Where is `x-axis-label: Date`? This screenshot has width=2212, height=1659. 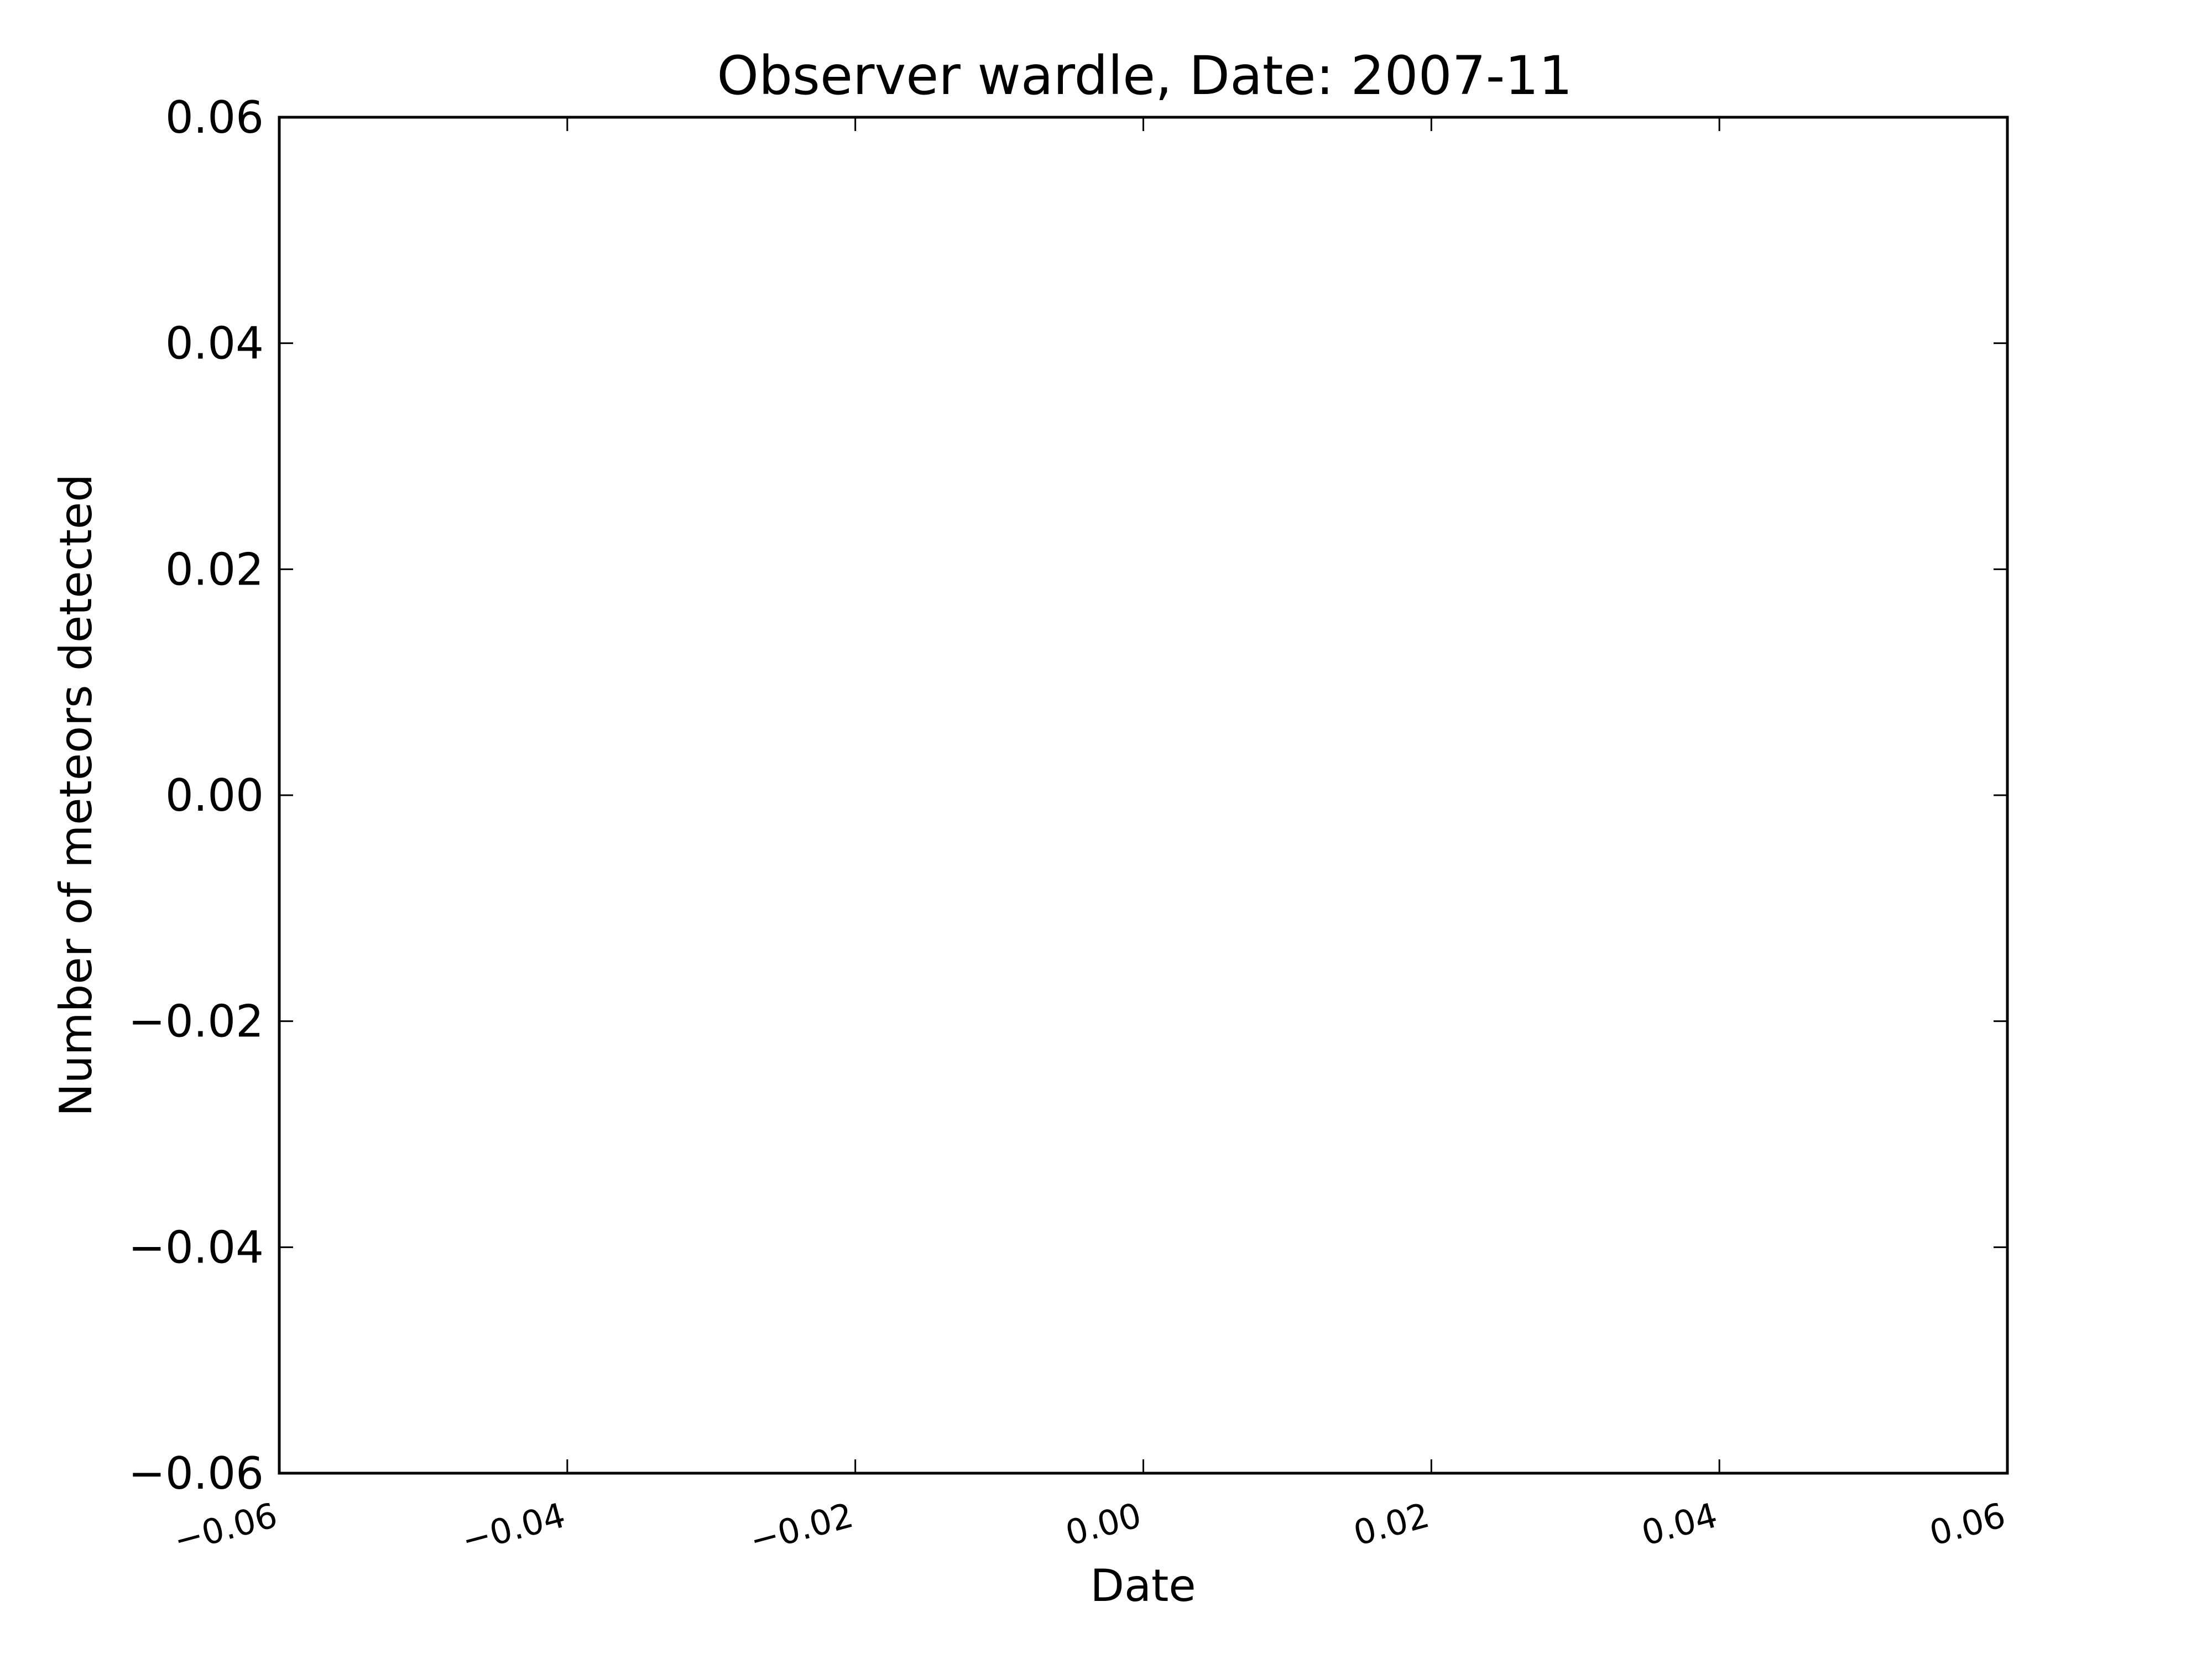 x-axis-label: Date is located at coordinates (1143, 1586).